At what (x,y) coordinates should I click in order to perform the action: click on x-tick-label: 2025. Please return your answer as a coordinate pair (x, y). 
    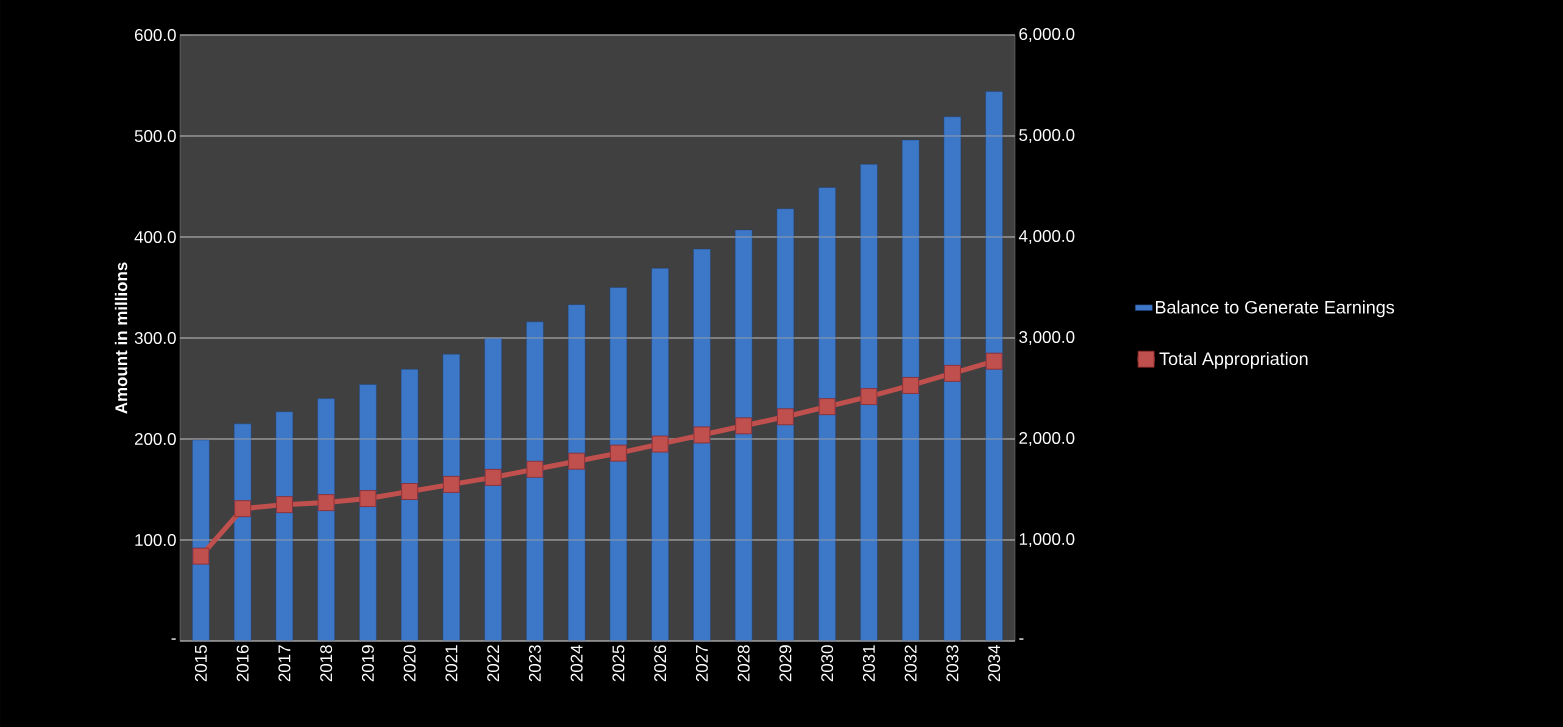
    Looking at the image, I should click on (618, 663).